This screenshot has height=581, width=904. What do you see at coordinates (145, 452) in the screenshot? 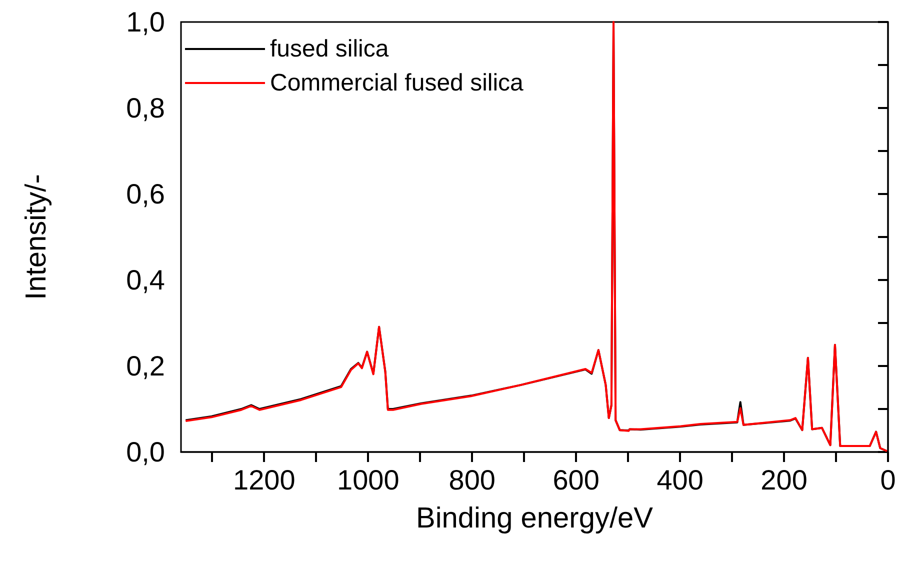
I see `y-tick-label: 0,0` at bounding box center [145, 452].